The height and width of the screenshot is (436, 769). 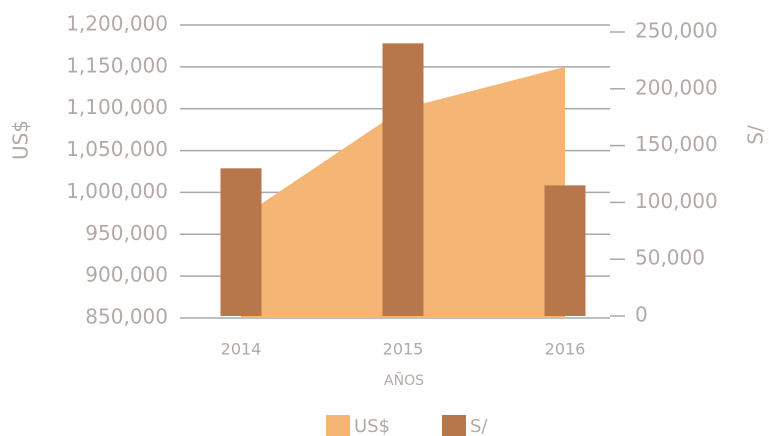 What do you see at coordinates (126, 233) in the screenshot?
I see `y-tick-label: 950,000` at bounding box center [126, 233].